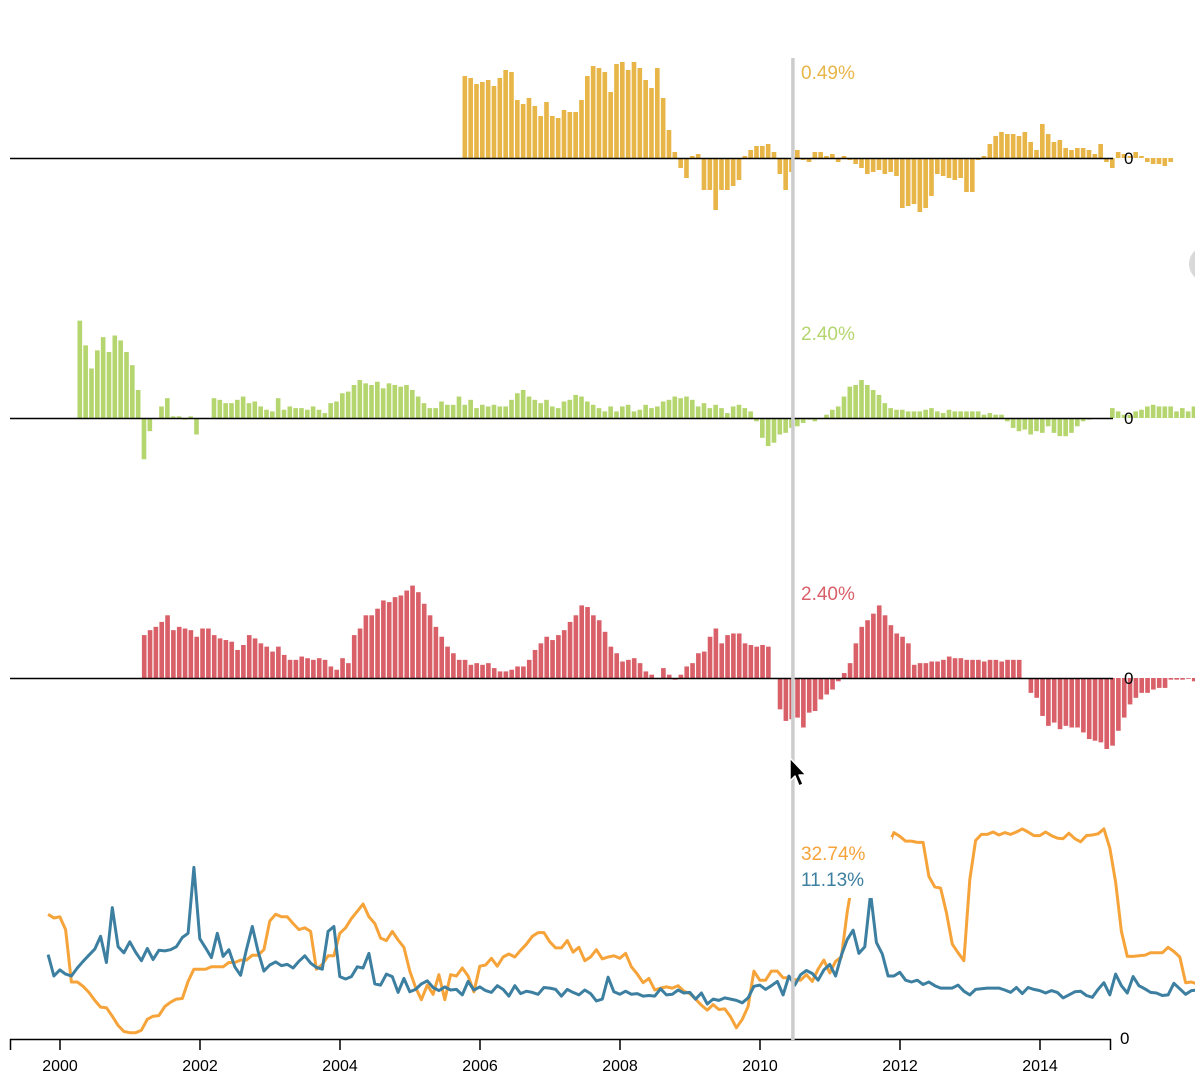 The width and height of the screenshot is (1195, 1087). I want to click on panel-1-bars, so click(817, 137).